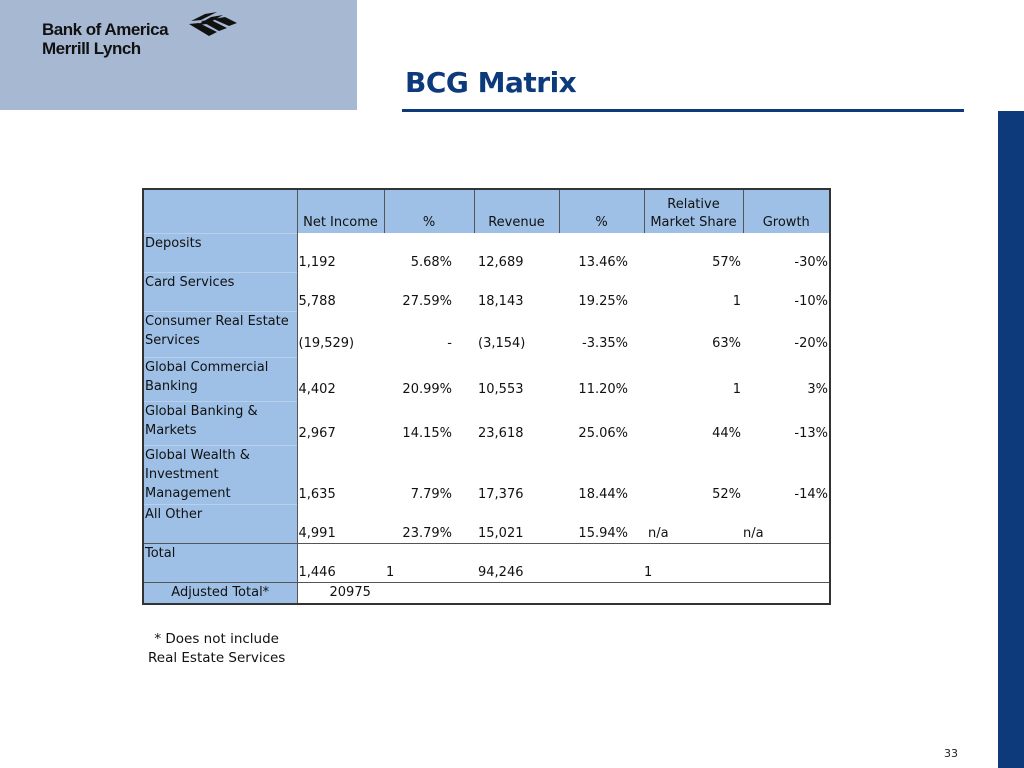  I want to click on rev-percent-cell: 11.20%, so click(603, 389).